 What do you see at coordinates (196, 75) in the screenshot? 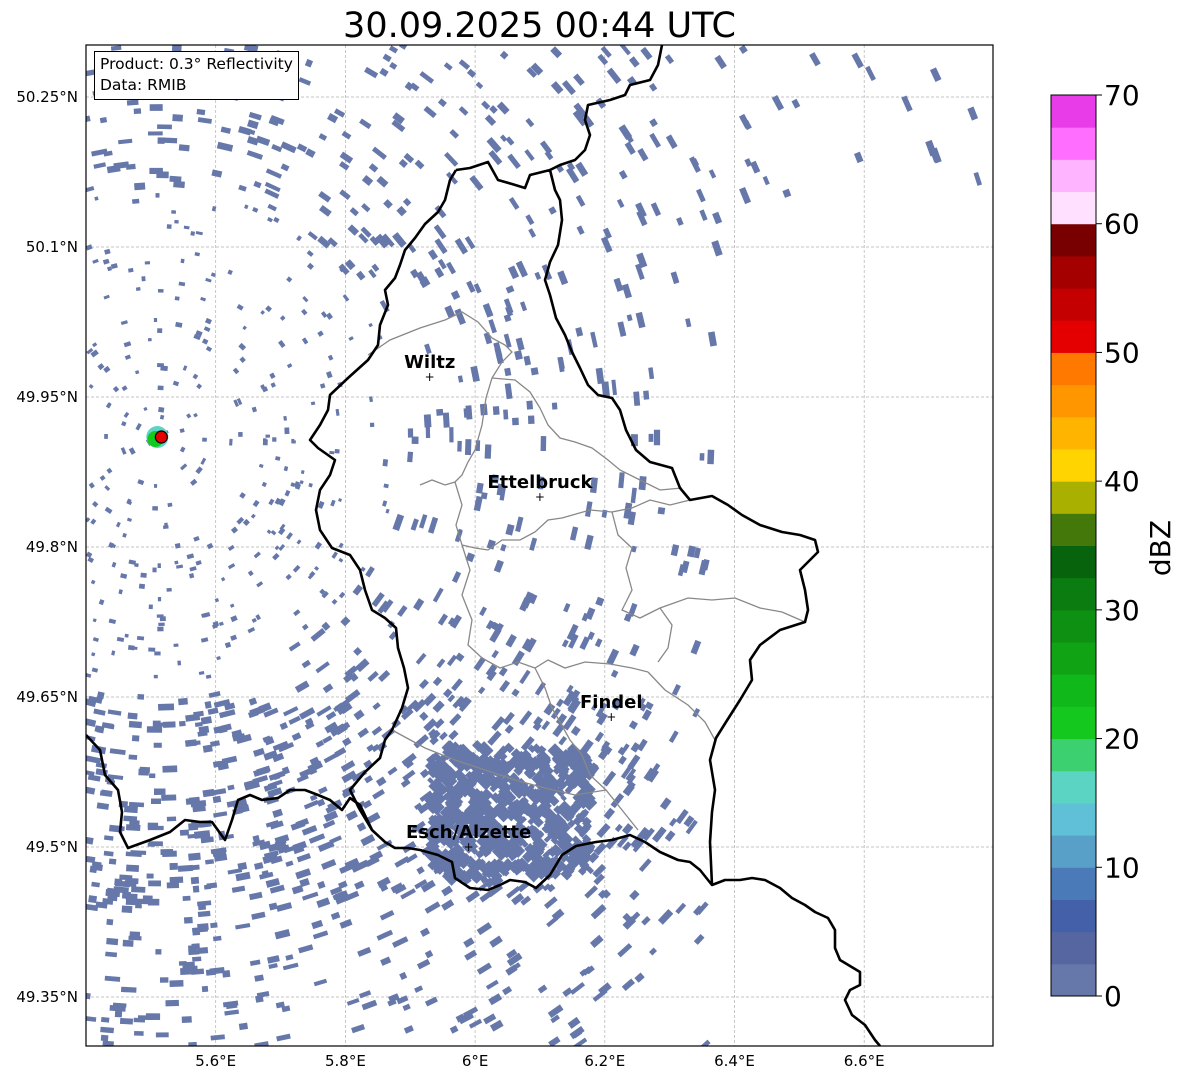
I see `product-info-box: Product: 0.3° Reflectivity Data: RMIB` at bounding box center [196, 75].